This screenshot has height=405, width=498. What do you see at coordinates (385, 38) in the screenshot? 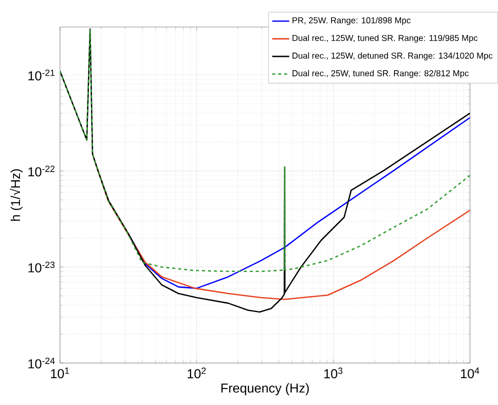
I see `legend-label: Dual rec., 125W, tuned SR. Range: 119/985 Mpc` at bounding box center [385, 38].